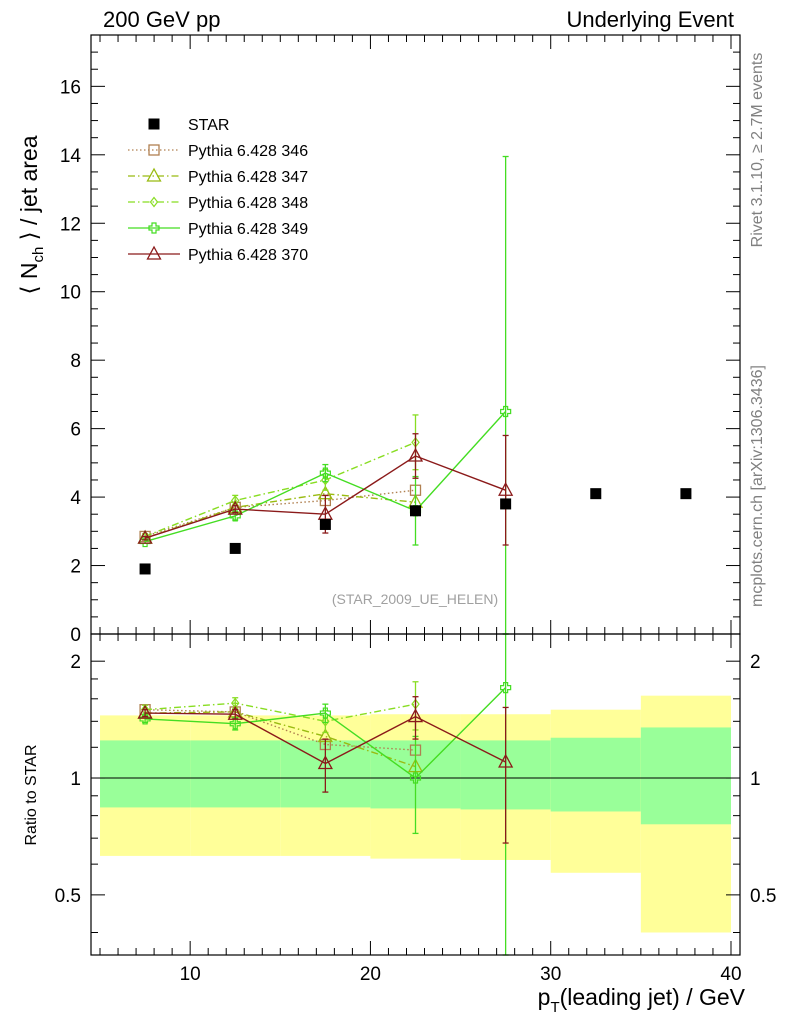  Describe the element at coordinates (248, 255) in the screenshot. I see `legend-label: Pythia 6.428 370` at that location.